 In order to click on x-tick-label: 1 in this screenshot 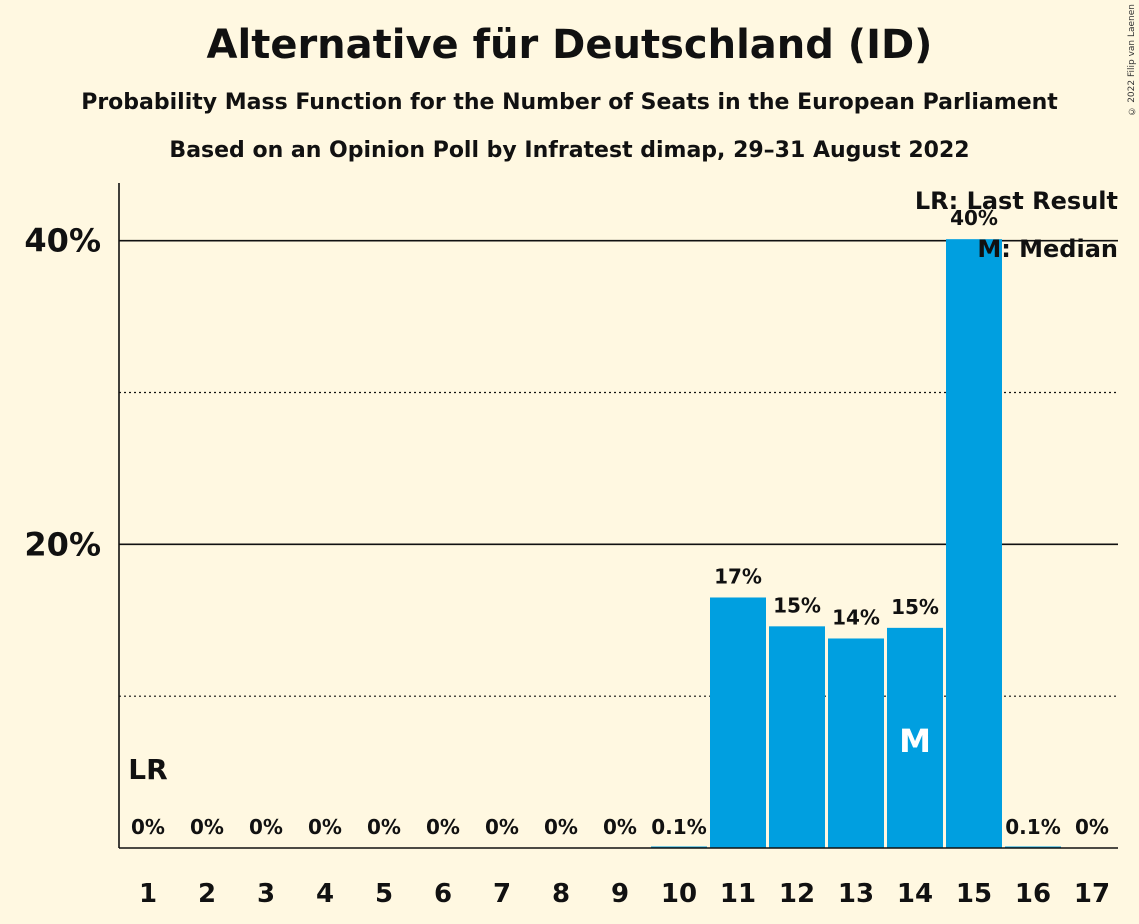, I will do `click(148, 894)`.